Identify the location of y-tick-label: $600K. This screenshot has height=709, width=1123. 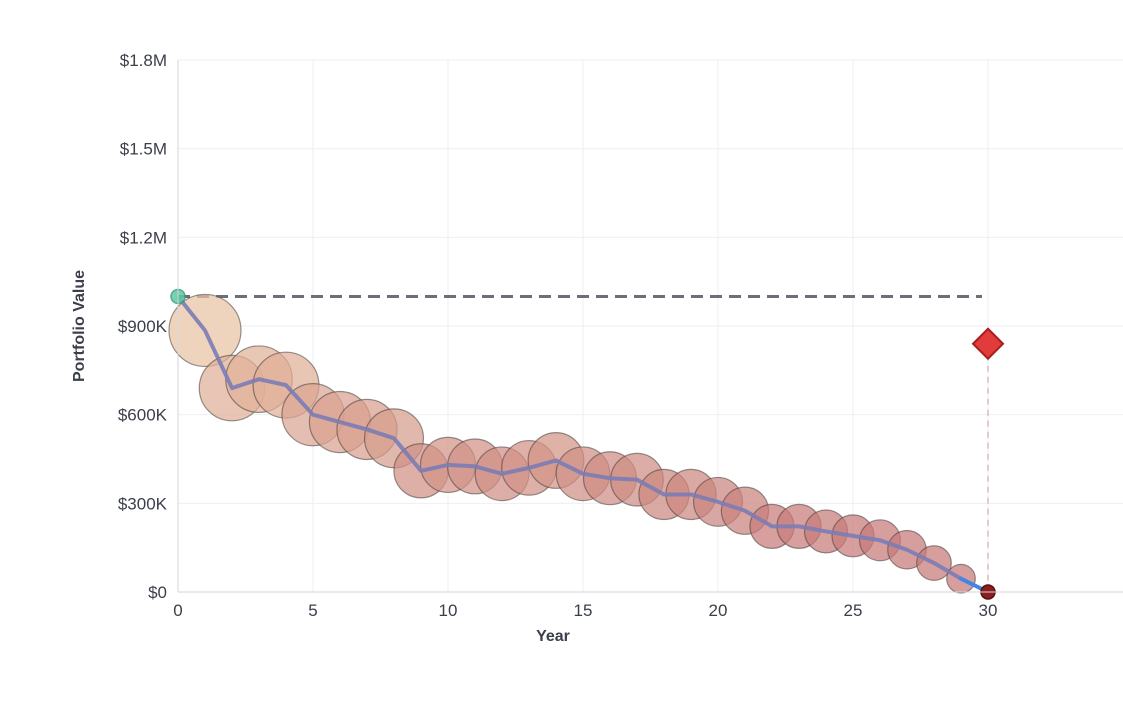
(143, 415).